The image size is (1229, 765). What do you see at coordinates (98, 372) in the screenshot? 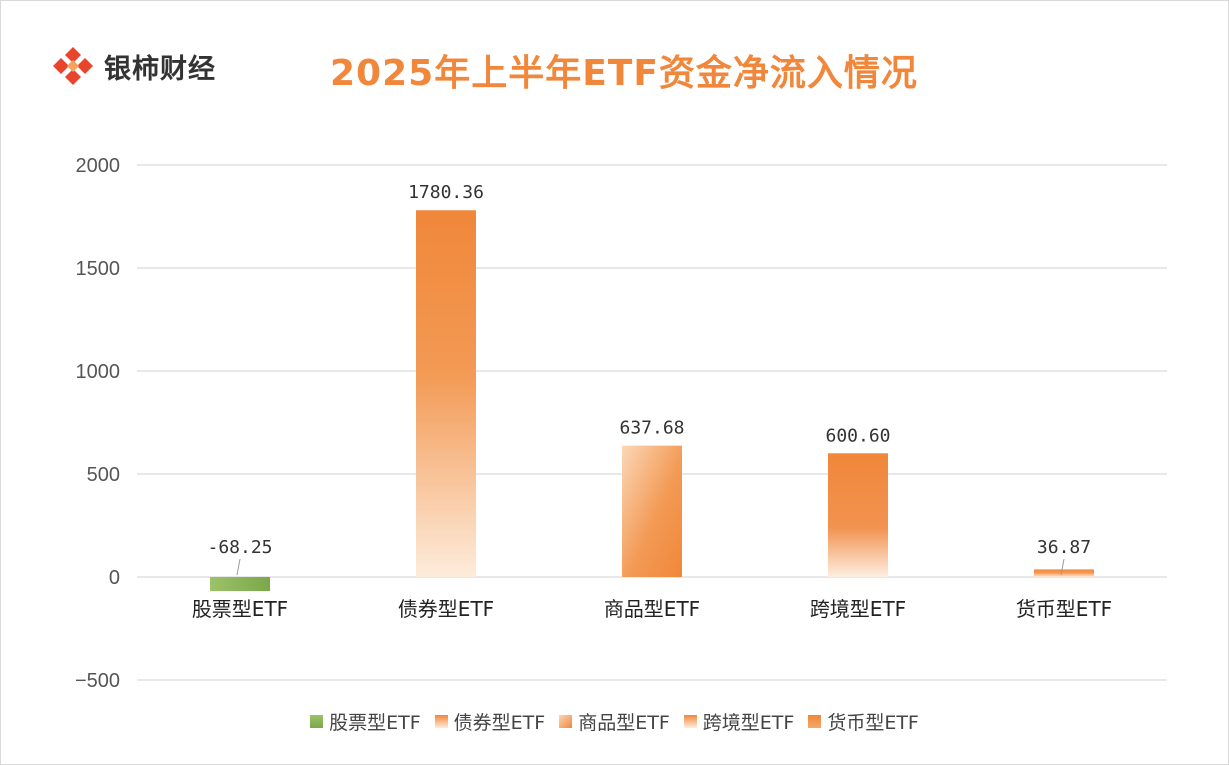
I see `y-tick-label: 1000` at bounding box center [98, 372].